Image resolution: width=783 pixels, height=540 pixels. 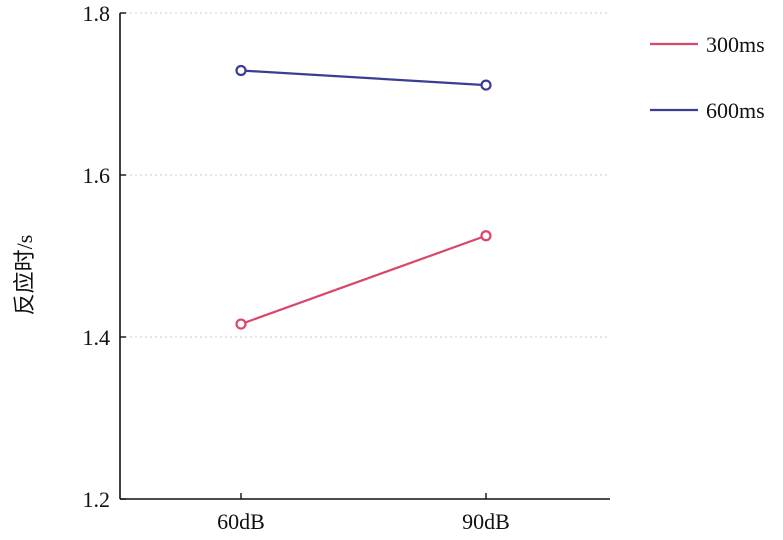 I want to click on legend: 300ms 600ms, so click(x=707, y=77).